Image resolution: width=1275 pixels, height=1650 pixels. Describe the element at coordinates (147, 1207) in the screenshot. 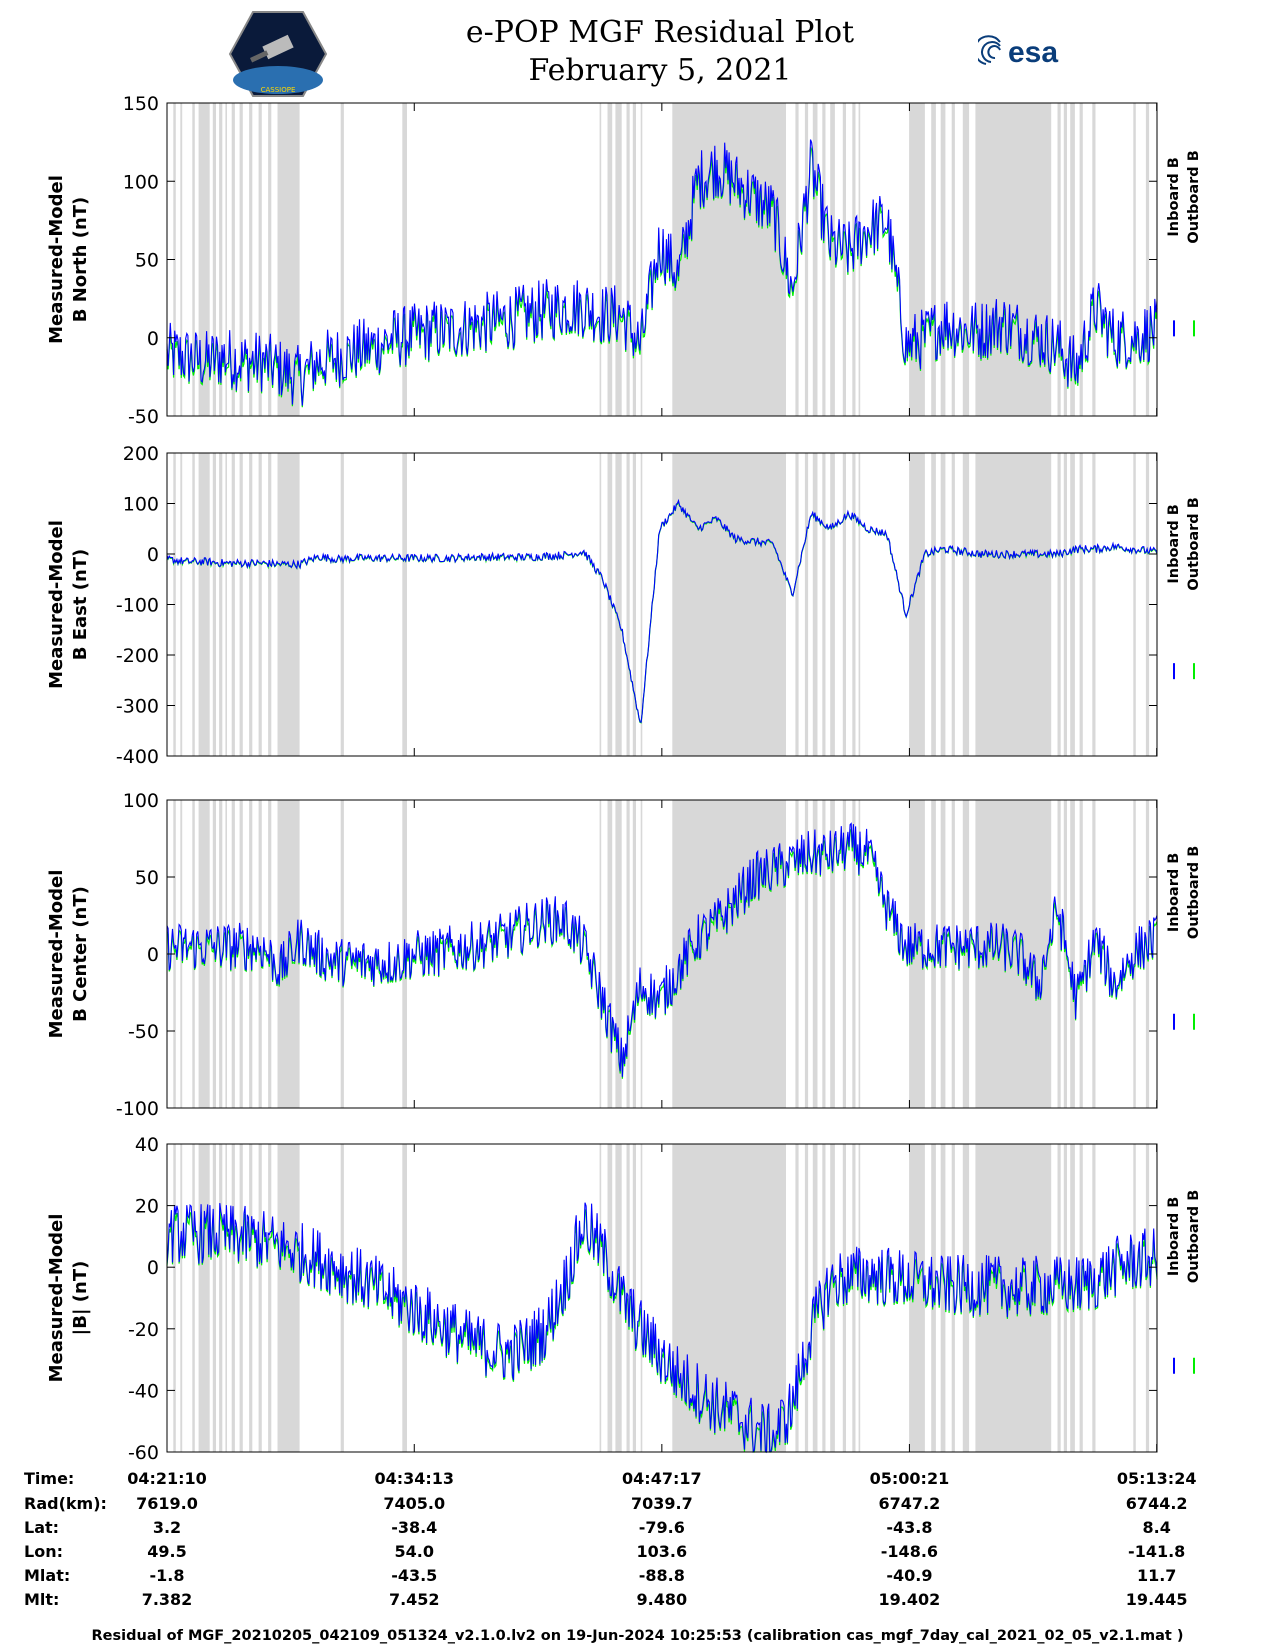

I see `y-tick-label: 20` at that location.